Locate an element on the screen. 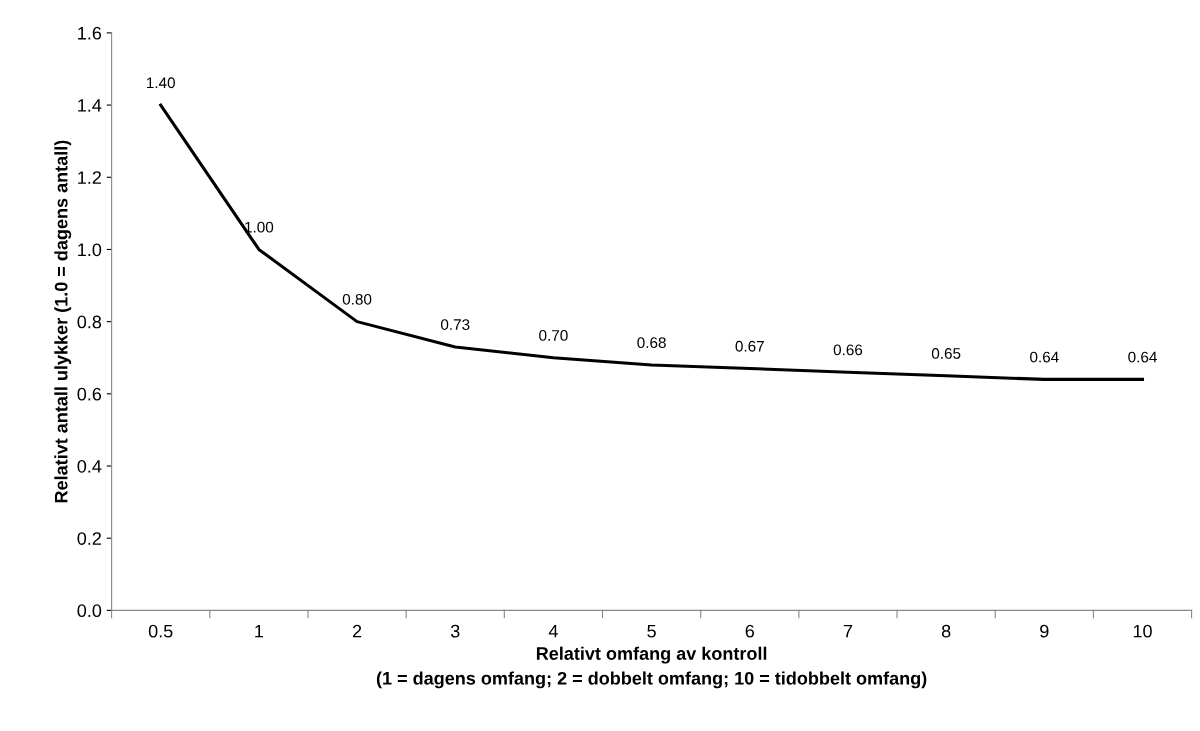 This screenshot has height=731, width=1200. x-tick-label: 8 is located at coordinates (946, 631).